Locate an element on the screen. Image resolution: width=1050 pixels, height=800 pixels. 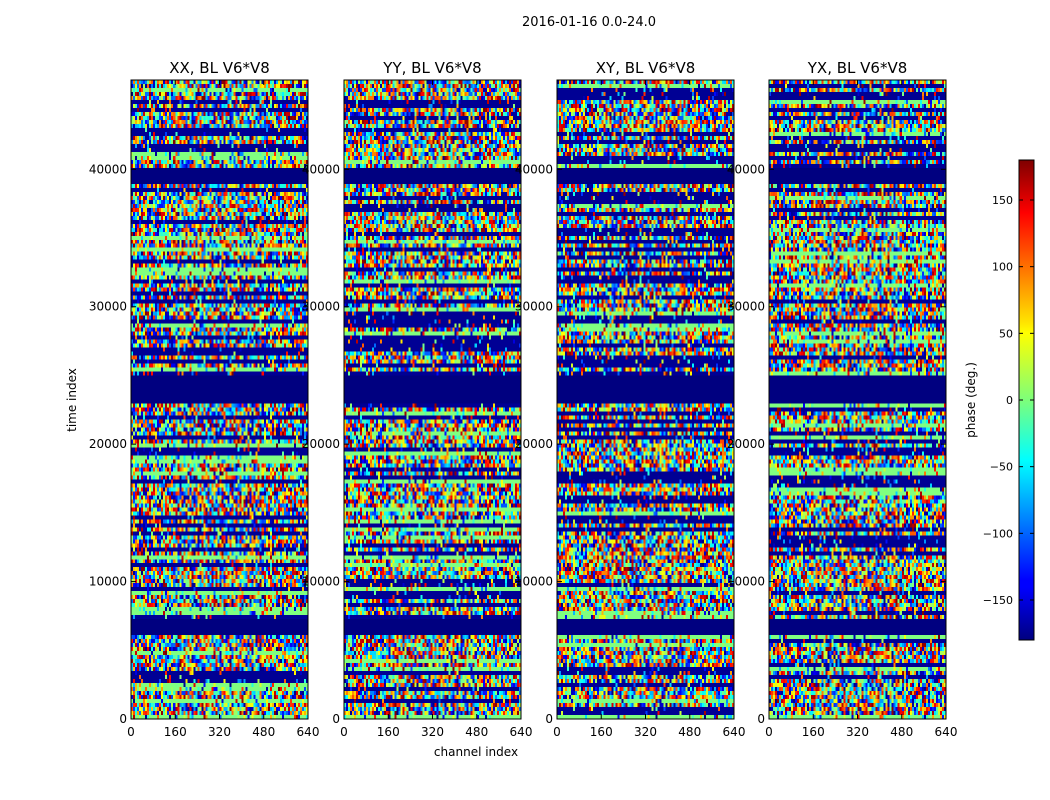
colorbar-tick-label: 100 is located at coordinates (1002, 267).